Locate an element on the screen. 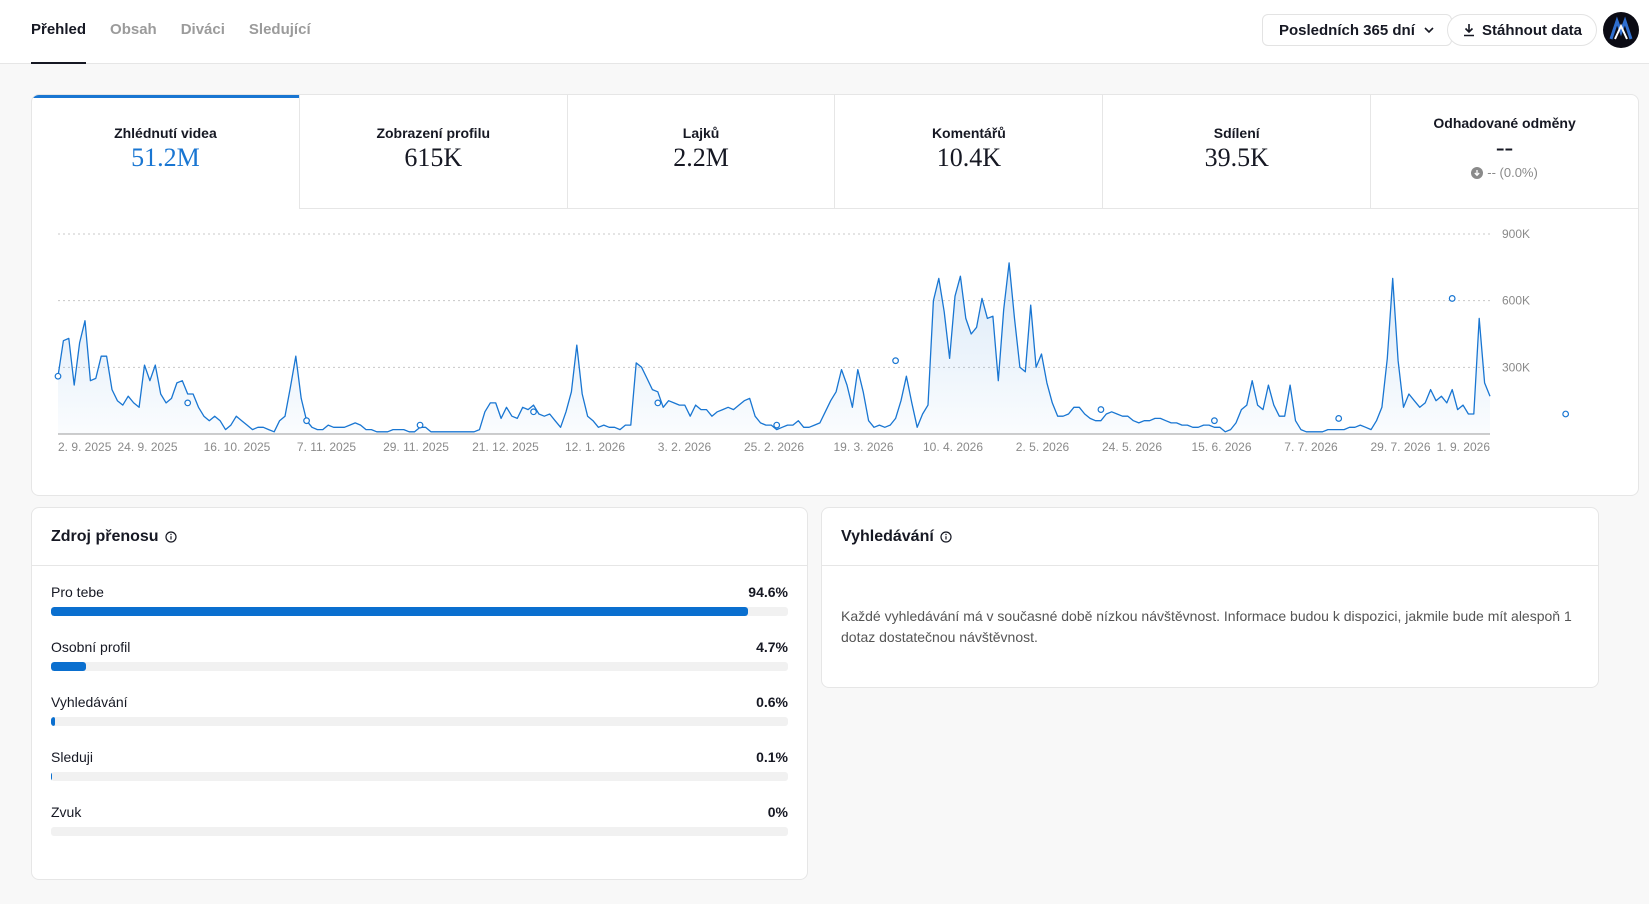 This screenshot has height=904, width=1649. main-tabs: Přehled Obsah Diváci Sledující is located at coordinates (183, 32).